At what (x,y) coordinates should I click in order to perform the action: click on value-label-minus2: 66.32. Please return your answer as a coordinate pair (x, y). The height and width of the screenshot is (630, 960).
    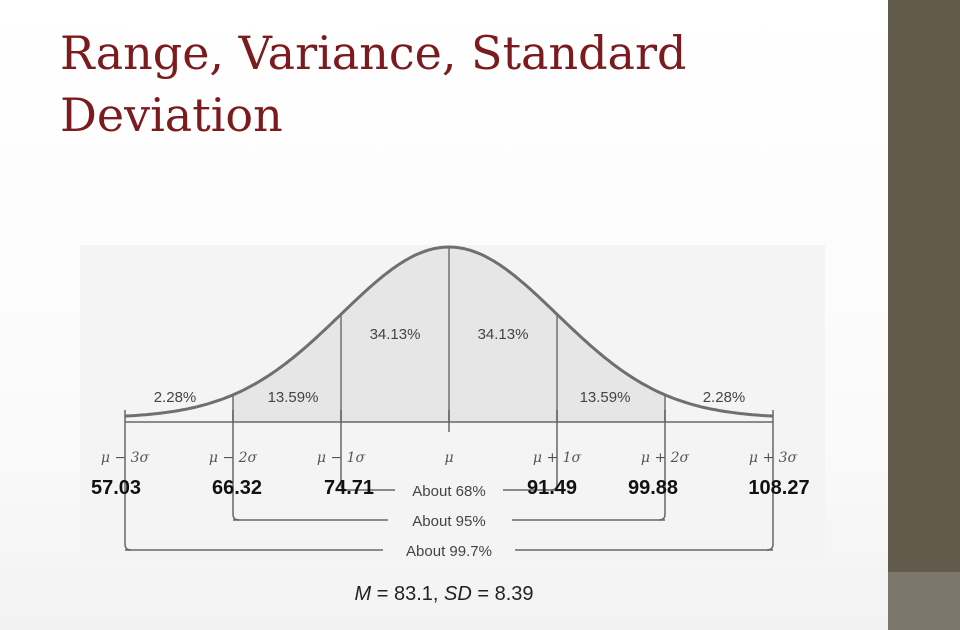
    Looking at the image, I should click on (237, 488).